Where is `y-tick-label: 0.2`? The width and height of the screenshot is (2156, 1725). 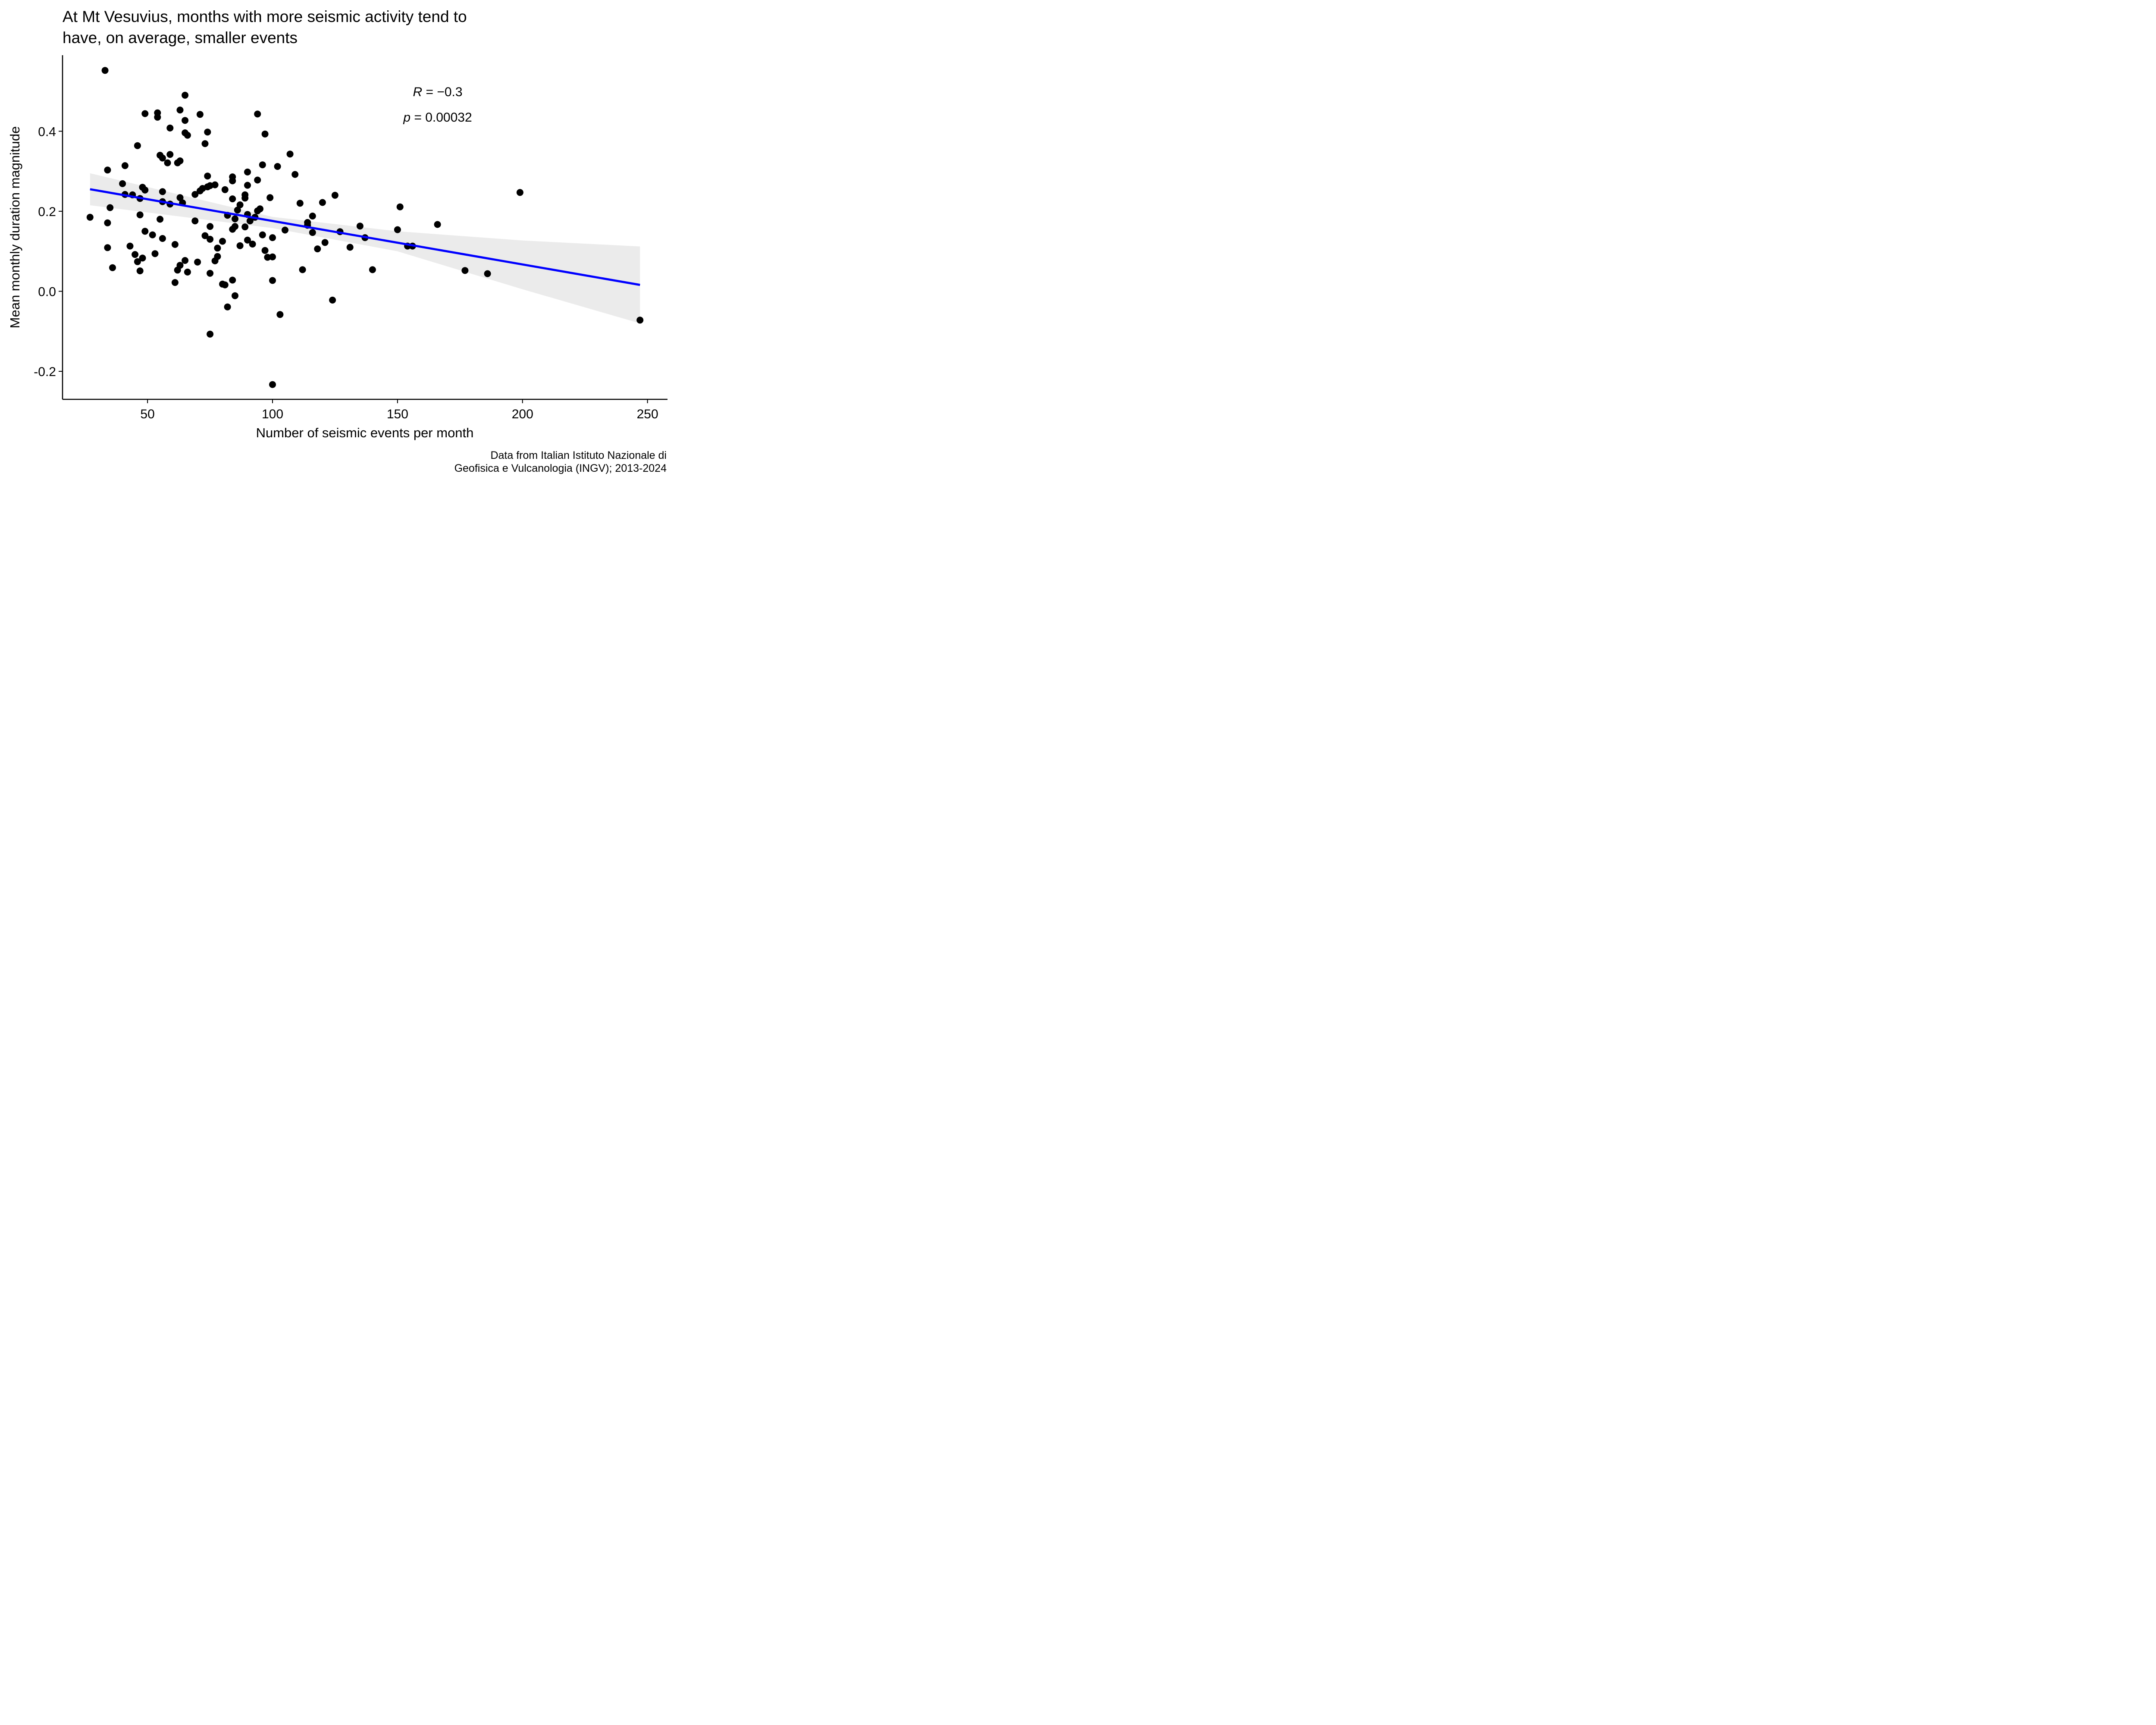 y-tick-label: 0.2 is located at coordinates (47, 212).